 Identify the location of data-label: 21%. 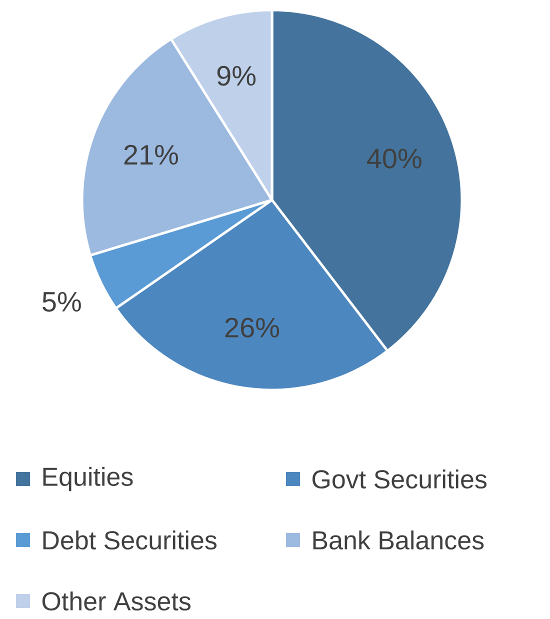
(151, 154).